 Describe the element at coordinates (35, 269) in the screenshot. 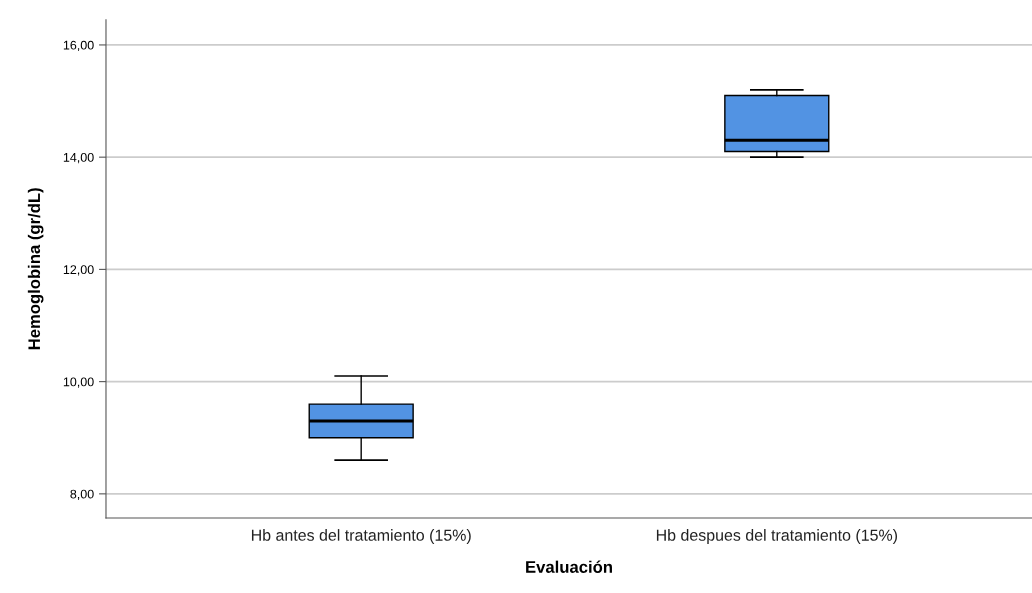

I see `y-axis-title: Hemoglobina (gr/dL)` at that location.